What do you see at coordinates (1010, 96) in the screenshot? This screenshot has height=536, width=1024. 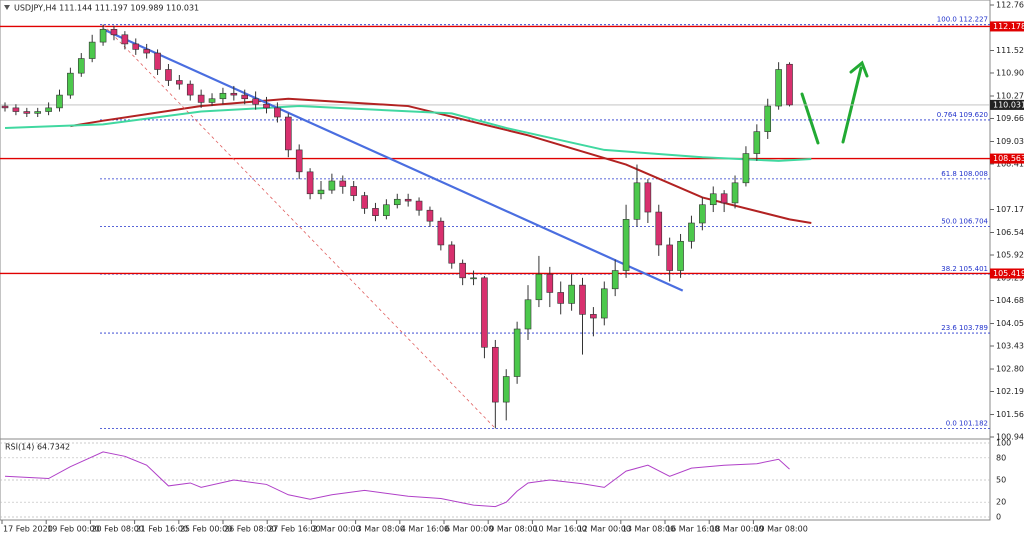 I see `y-tick-label: 110.275` at bounding box center [1010, 96].